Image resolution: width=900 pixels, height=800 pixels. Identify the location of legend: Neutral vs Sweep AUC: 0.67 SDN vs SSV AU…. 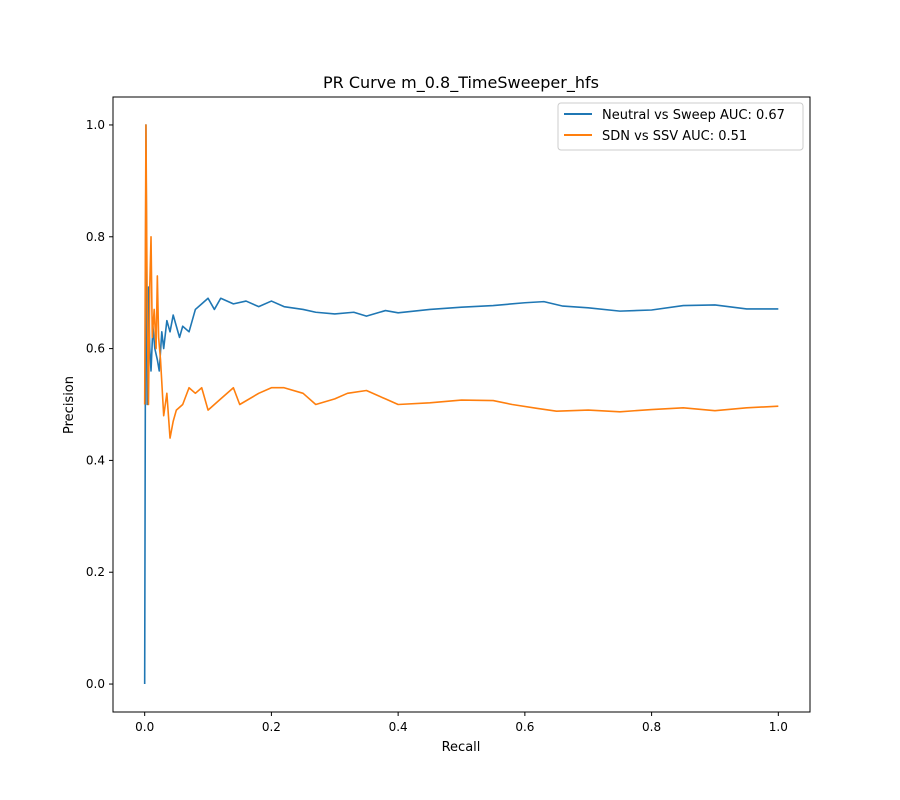
(680, 126).